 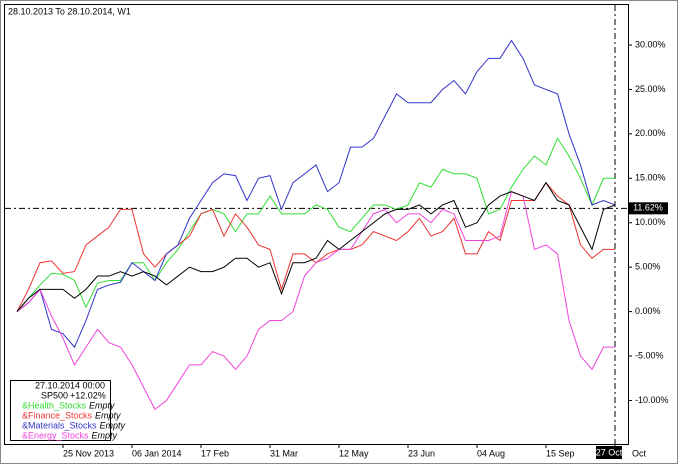 I want to click on y-tick-label: 30.00%, so click(x=650, y=44).